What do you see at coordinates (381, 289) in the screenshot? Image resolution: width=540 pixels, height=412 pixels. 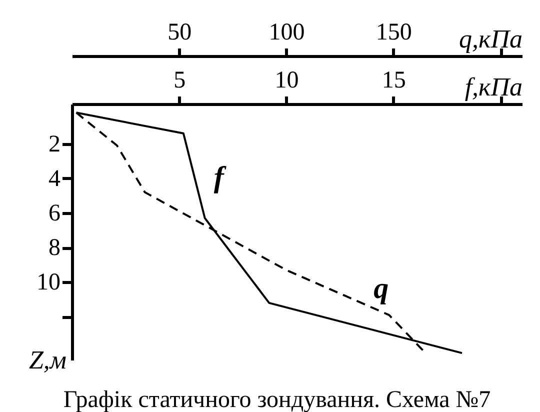 I see `series-label: q` at bounding box center [381, 289].